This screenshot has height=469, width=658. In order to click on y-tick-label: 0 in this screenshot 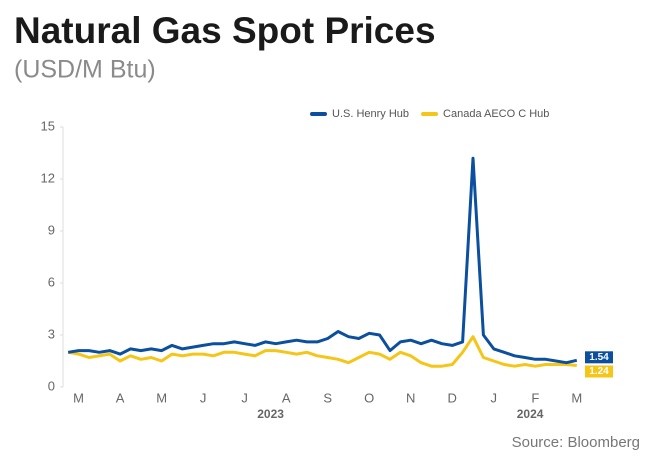, I will do `click(51, 385)`.